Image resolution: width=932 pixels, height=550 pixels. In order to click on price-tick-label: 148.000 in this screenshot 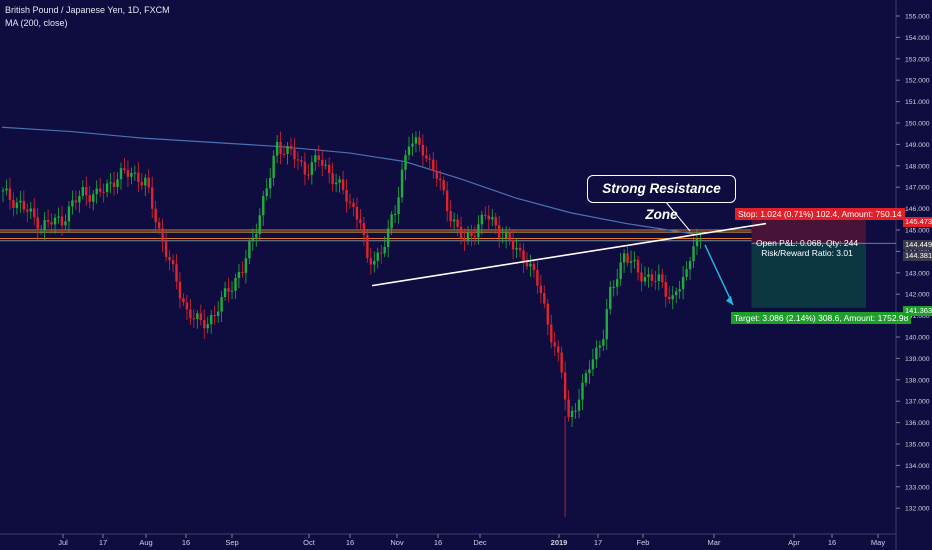, I will do `click(917, 166)`.